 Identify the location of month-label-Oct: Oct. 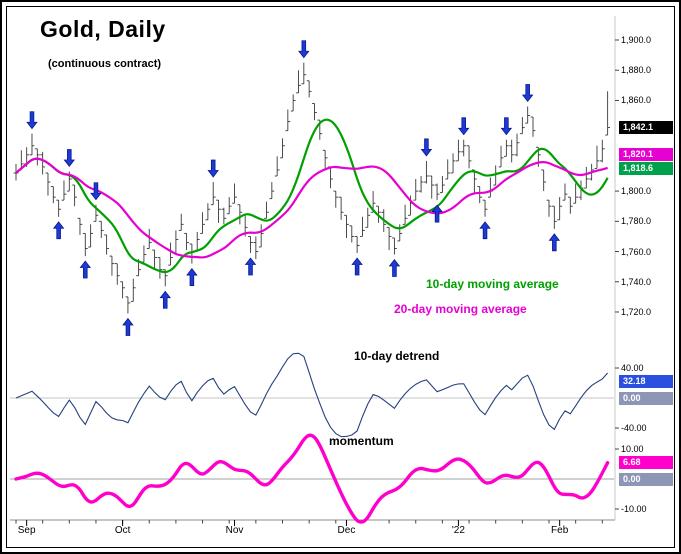
(122, 530).